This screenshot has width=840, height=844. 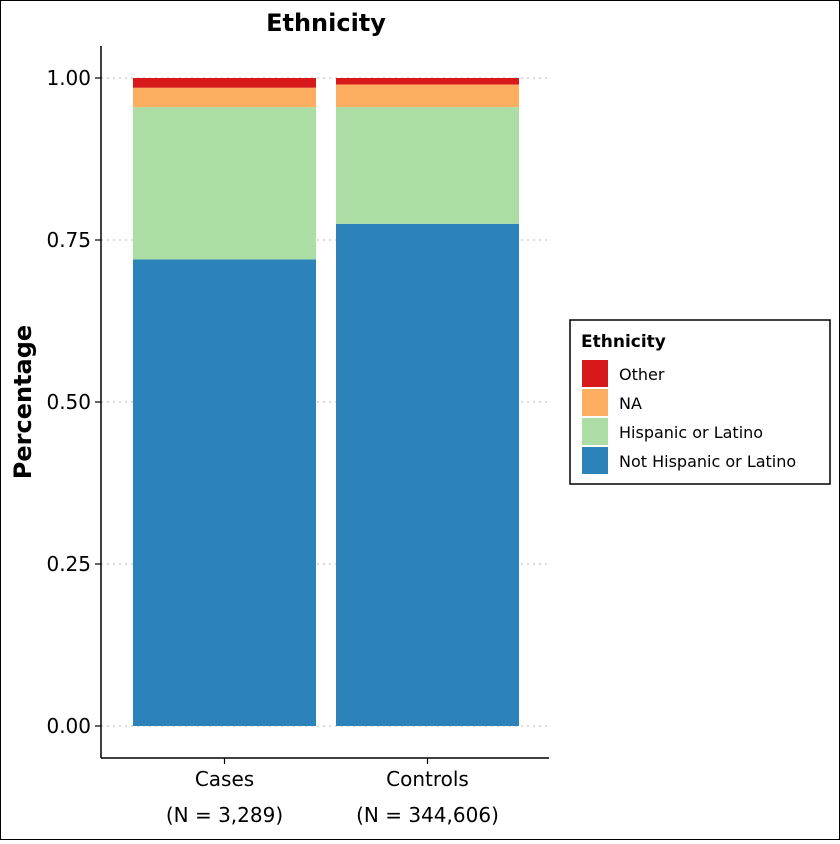 What do you see at coordinates (68, 564) in the screenshot?
I see `y-tick-label: 0.25` at bounding box center [68, 564].